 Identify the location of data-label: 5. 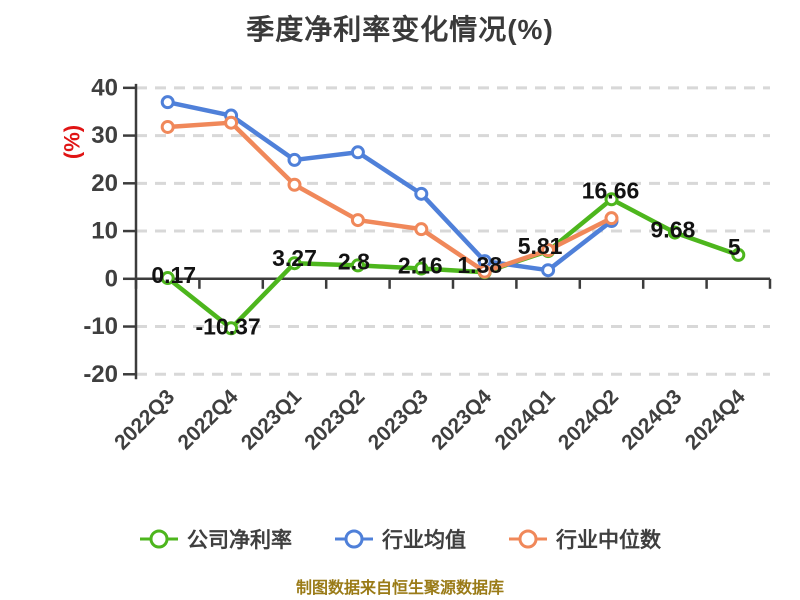
(734, 247).